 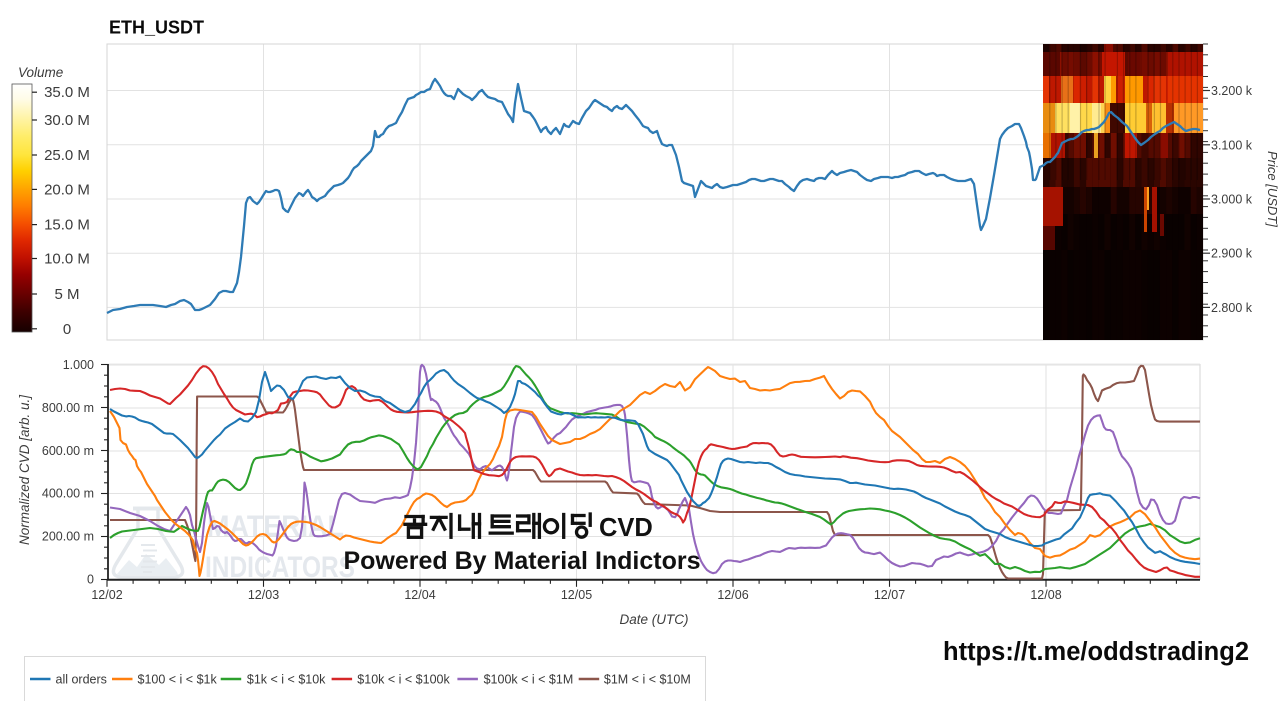 What do you see at coordinates (67, 259) in the screenshot?
I see `svg-text: 10.0 M` at bounding box center [67, 259].